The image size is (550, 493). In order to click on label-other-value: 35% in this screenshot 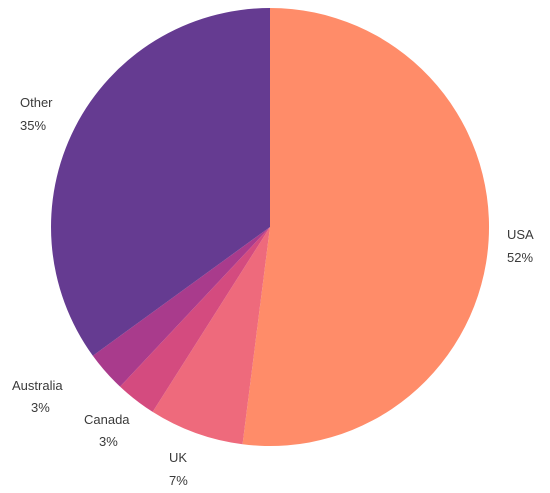, I will do `click(33, 125)`.